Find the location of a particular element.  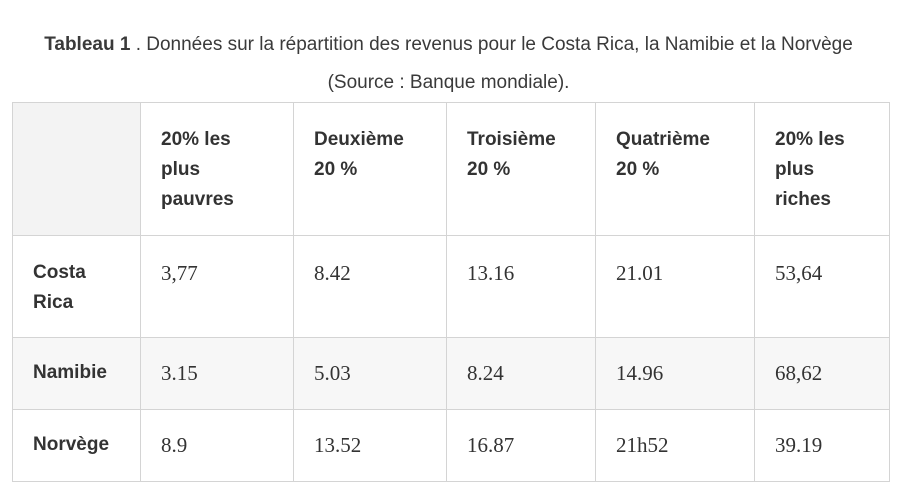

table-row: Namibie 3.15 5.03 8.24 14.96 68,62 is located at coordinates (451, 373).